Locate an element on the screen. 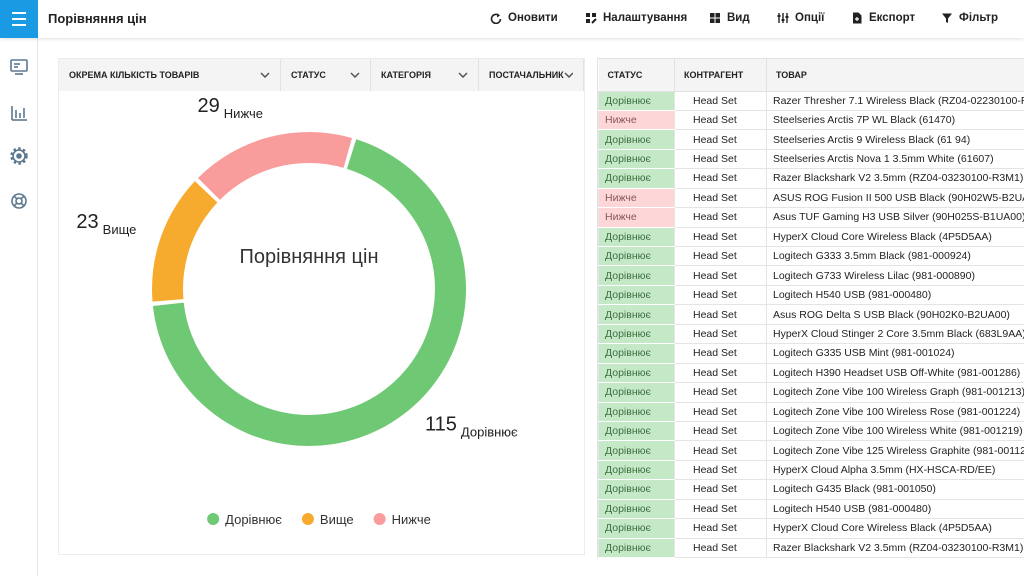  sidebar-icons is located at coordinates (19, 134).